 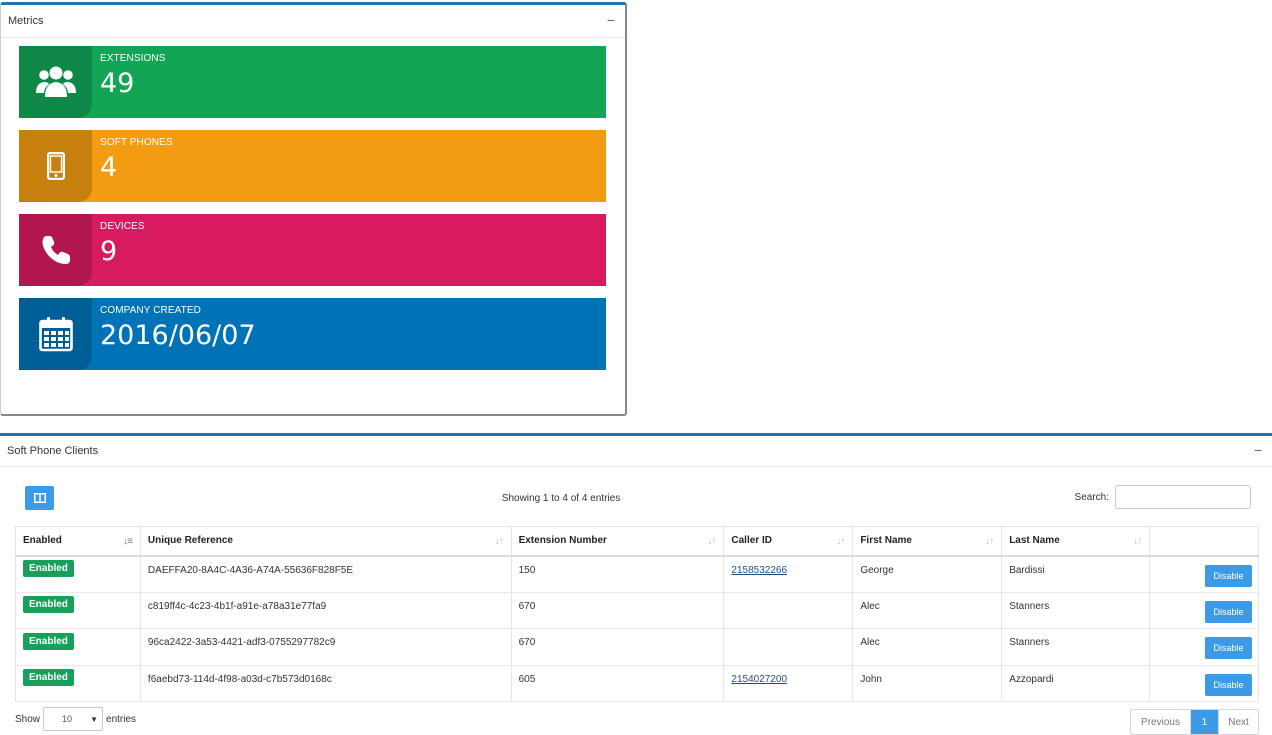 What do you see at coordinates (78, 541) in the screenshot?
I see `header-enabled: Enabled ↓≡` at bounding box center [78, 541].